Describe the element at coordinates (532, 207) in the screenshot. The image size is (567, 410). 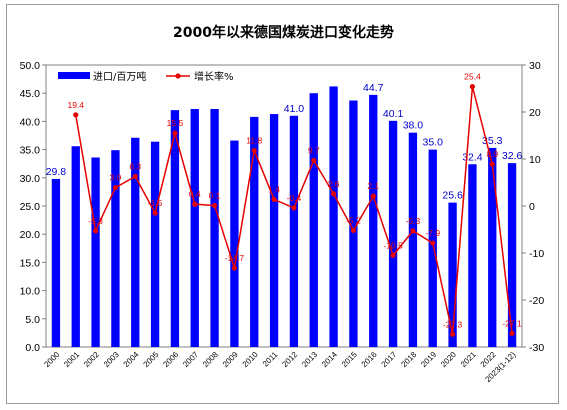
I see `right-axis-tick-label: 0` at that location.